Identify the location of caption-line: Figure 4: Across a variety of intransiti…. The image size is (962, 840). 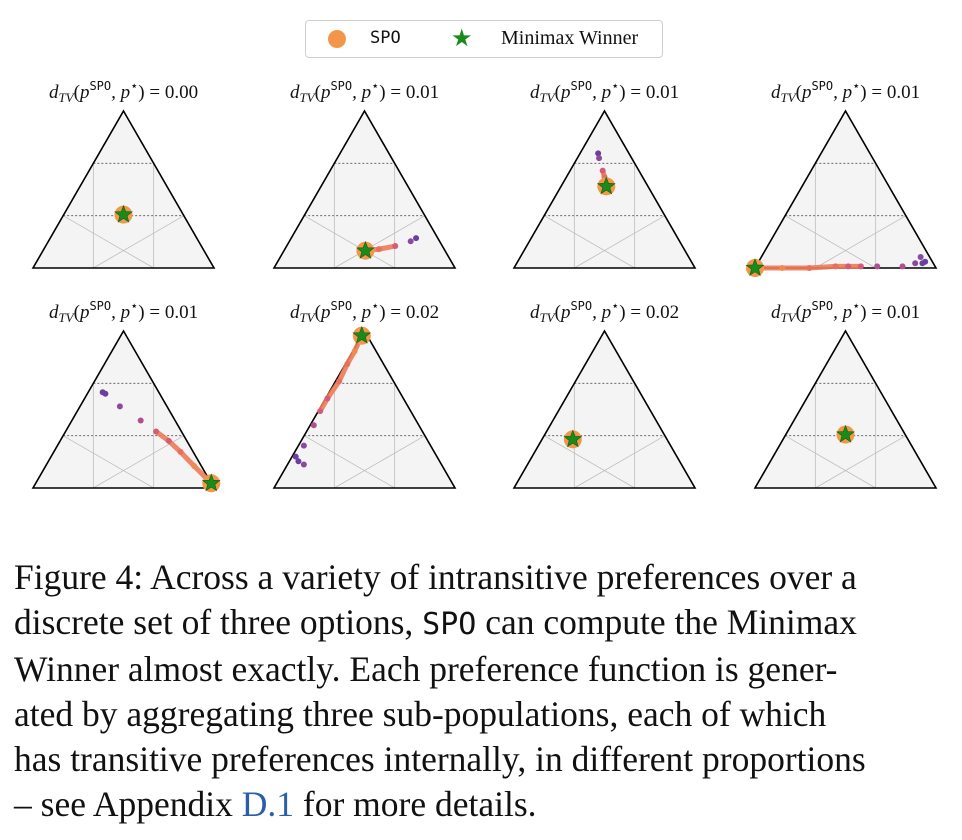
(435, 577).